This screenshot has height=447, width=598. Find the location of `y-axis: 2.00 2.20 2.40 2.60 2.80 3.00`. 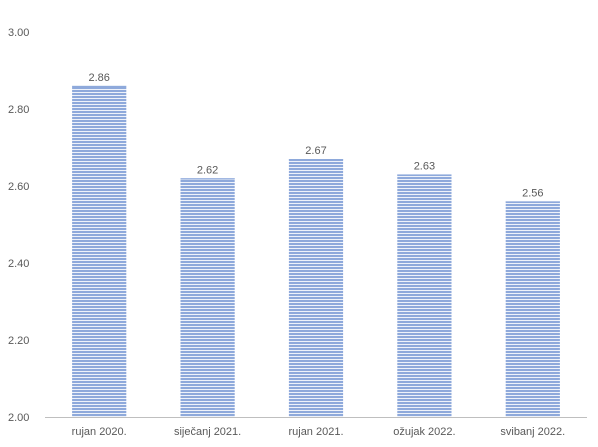

y-axis: 2.00 2.20 2.40 2.60 2.80 3.00 is located at coordinates (18, 225).